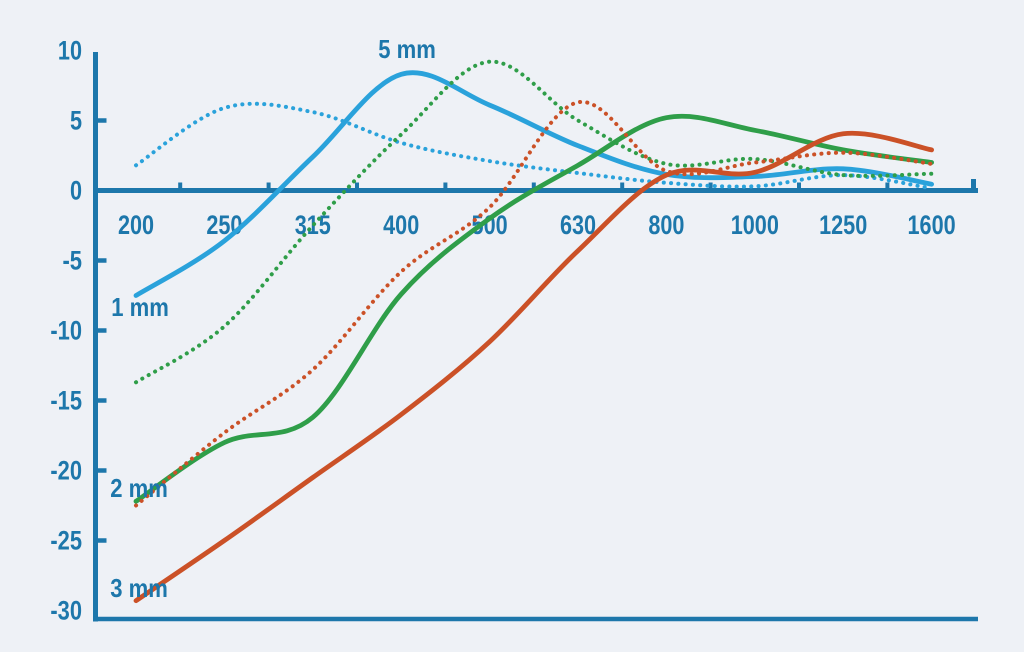 The image size is (1024, 652). Describe the element at coordinates (70, 51) in the screenshot. I see `y-axis-tick-label: 10` at that location.